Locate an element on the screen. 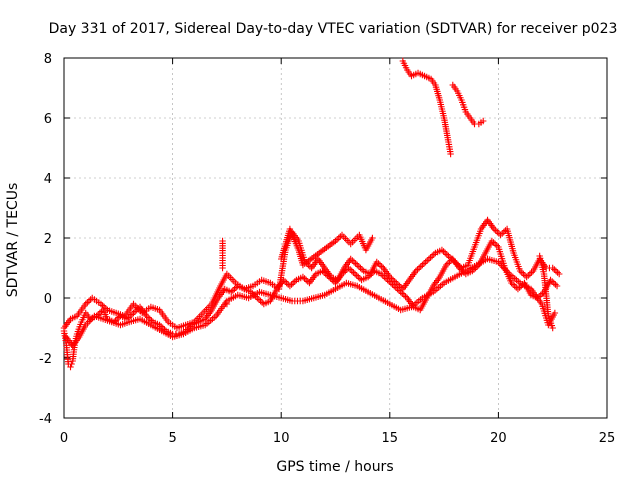 Image resolution: width=640 pixels, height=480 pixels. y-tick-label: -4 is located at coordinates (45, 419).